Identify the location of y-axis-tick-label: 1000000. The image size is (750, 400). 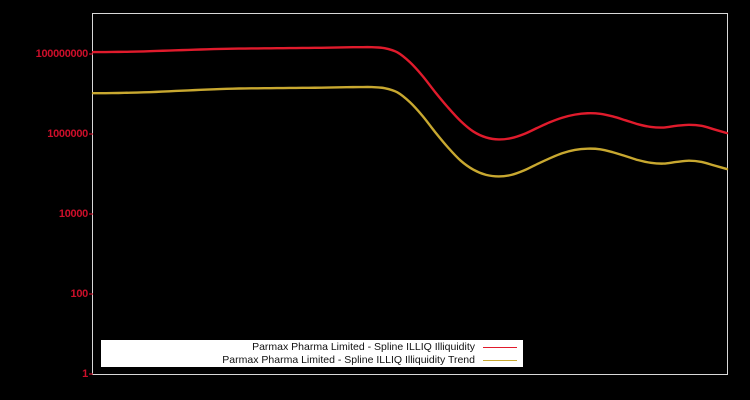
(67, 134).